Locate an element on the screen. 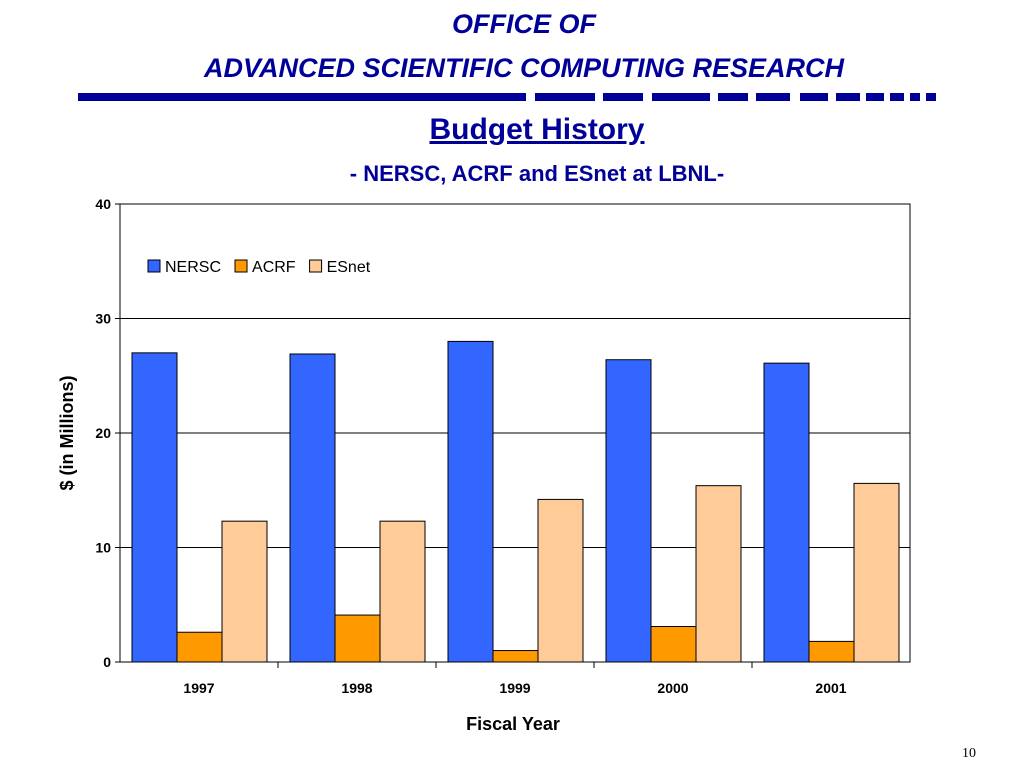 This screenshot has height=768, width=1024. slide-title: Budget History is located at coordinates (537, 129).